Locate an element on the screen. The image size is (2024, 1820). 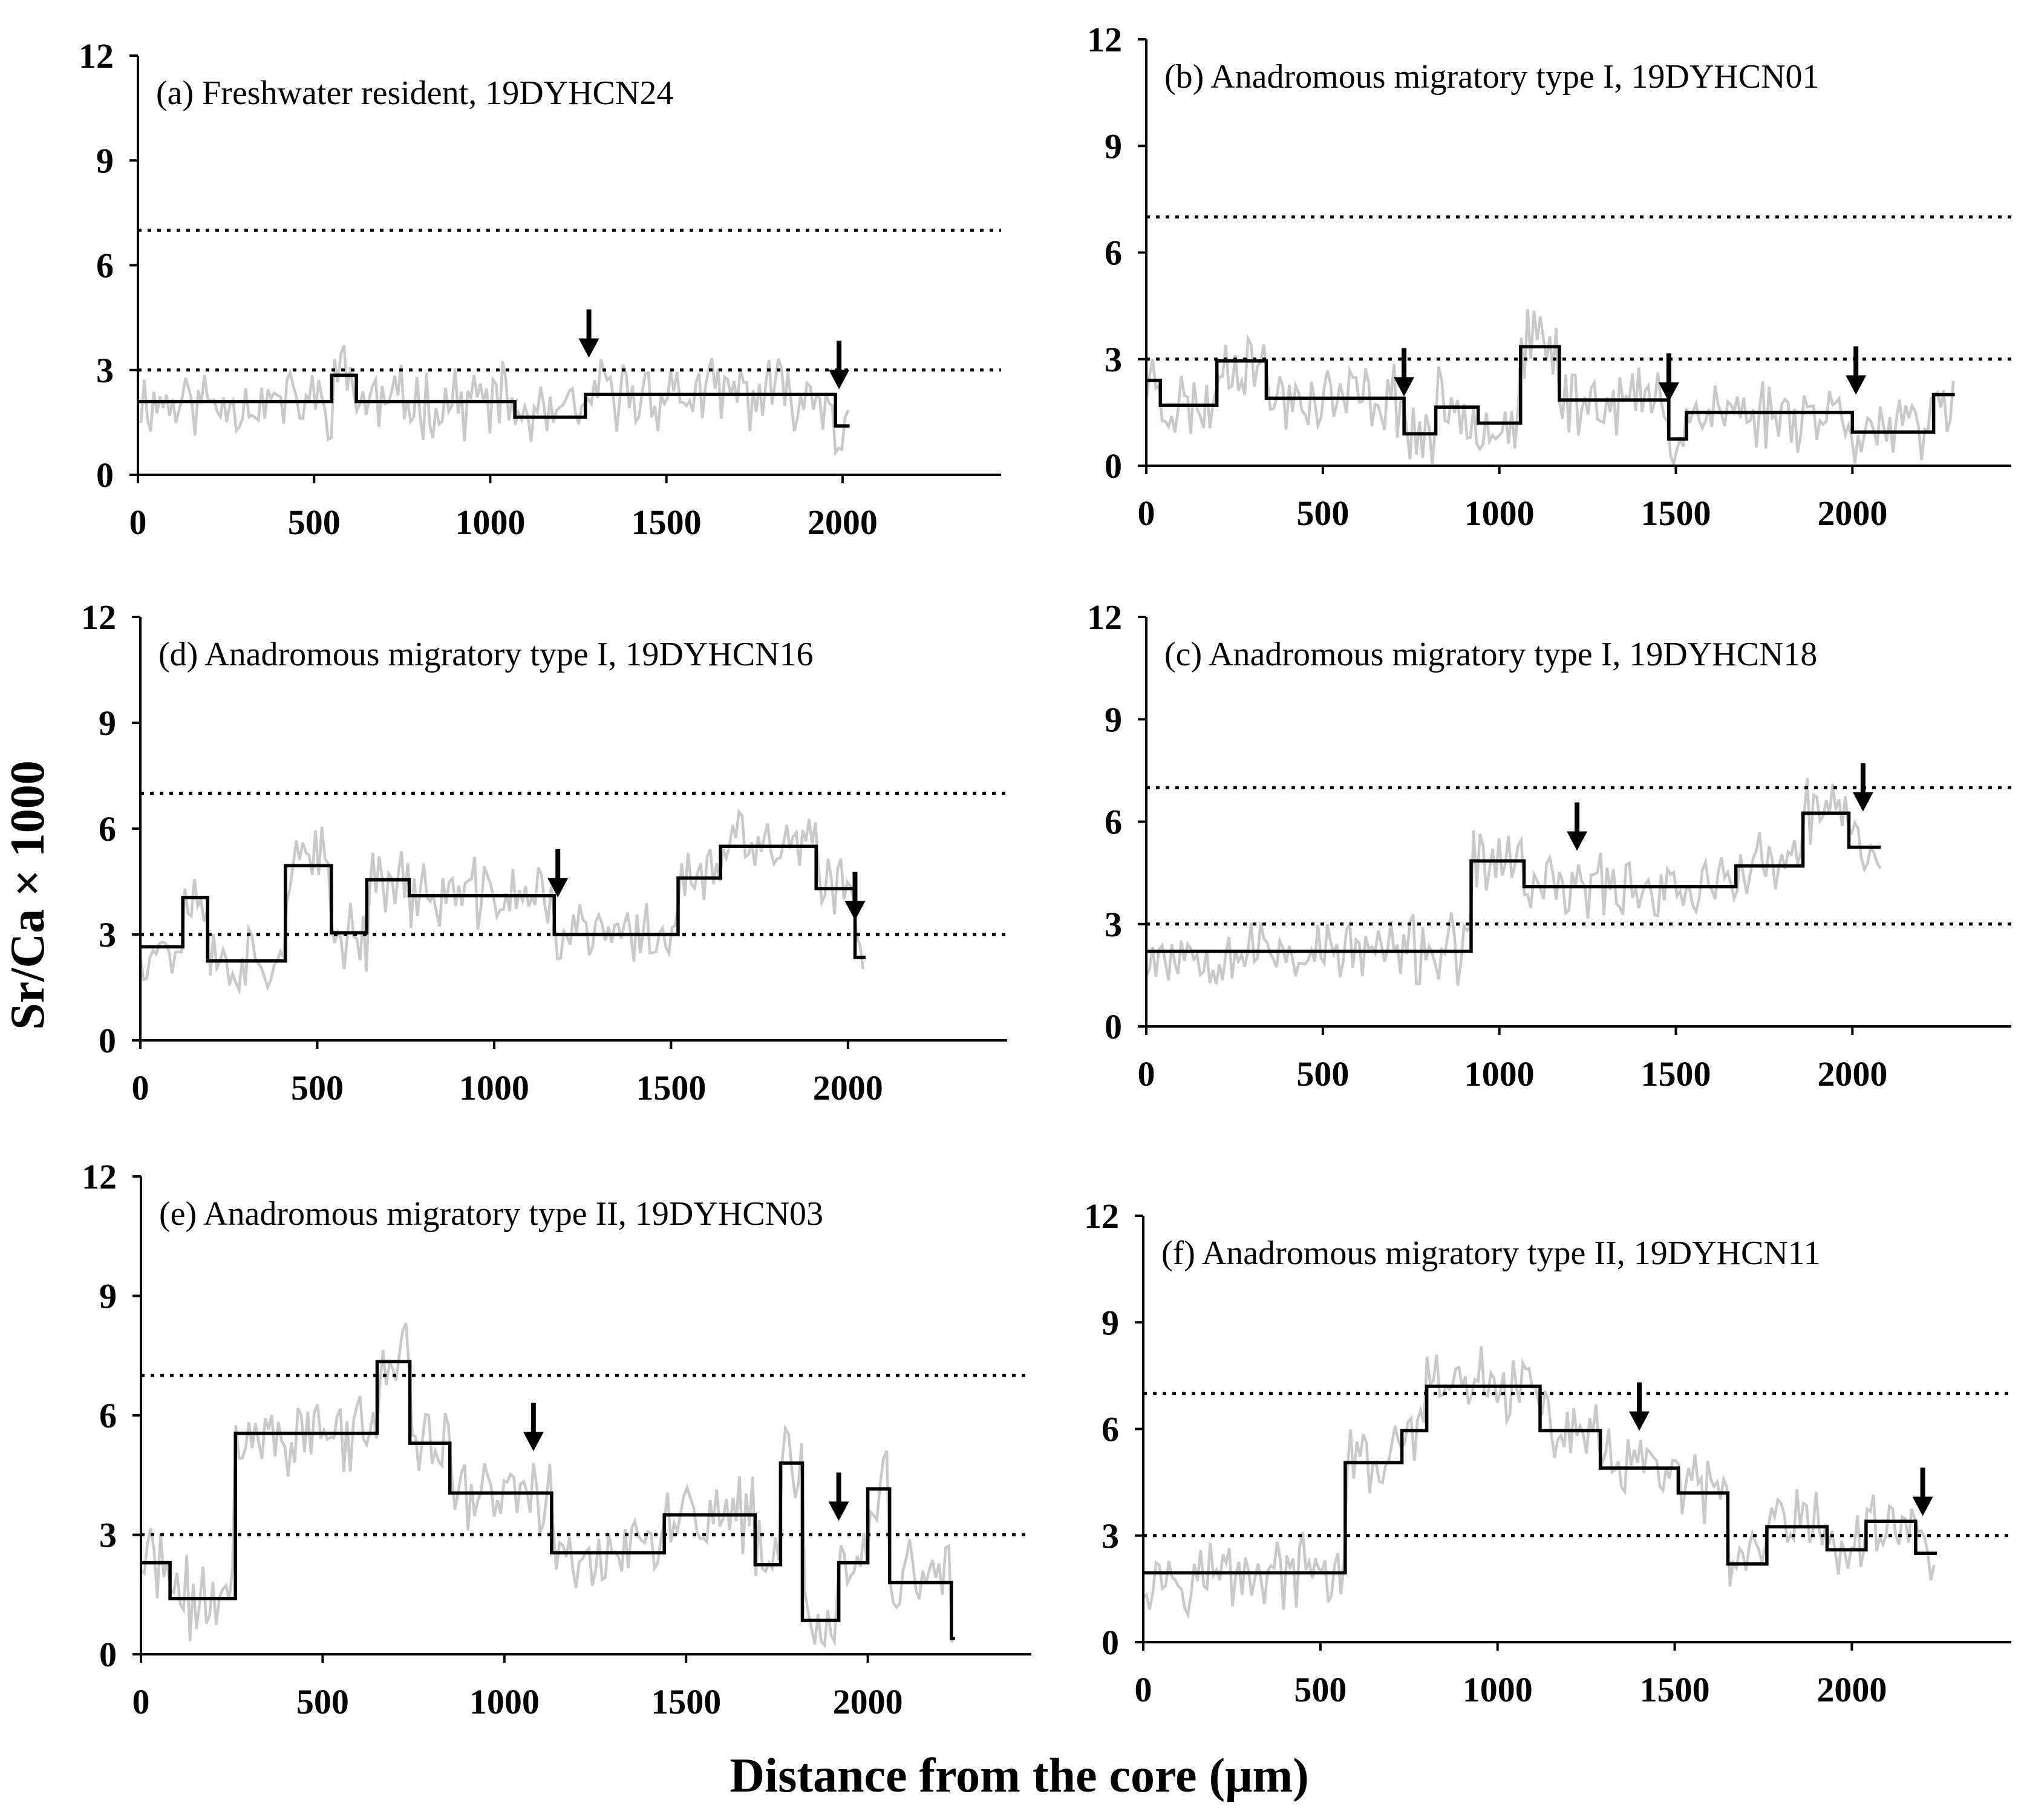
x-axis-label: Distance from the core (μm) is located at coordinates (1019, 1775).